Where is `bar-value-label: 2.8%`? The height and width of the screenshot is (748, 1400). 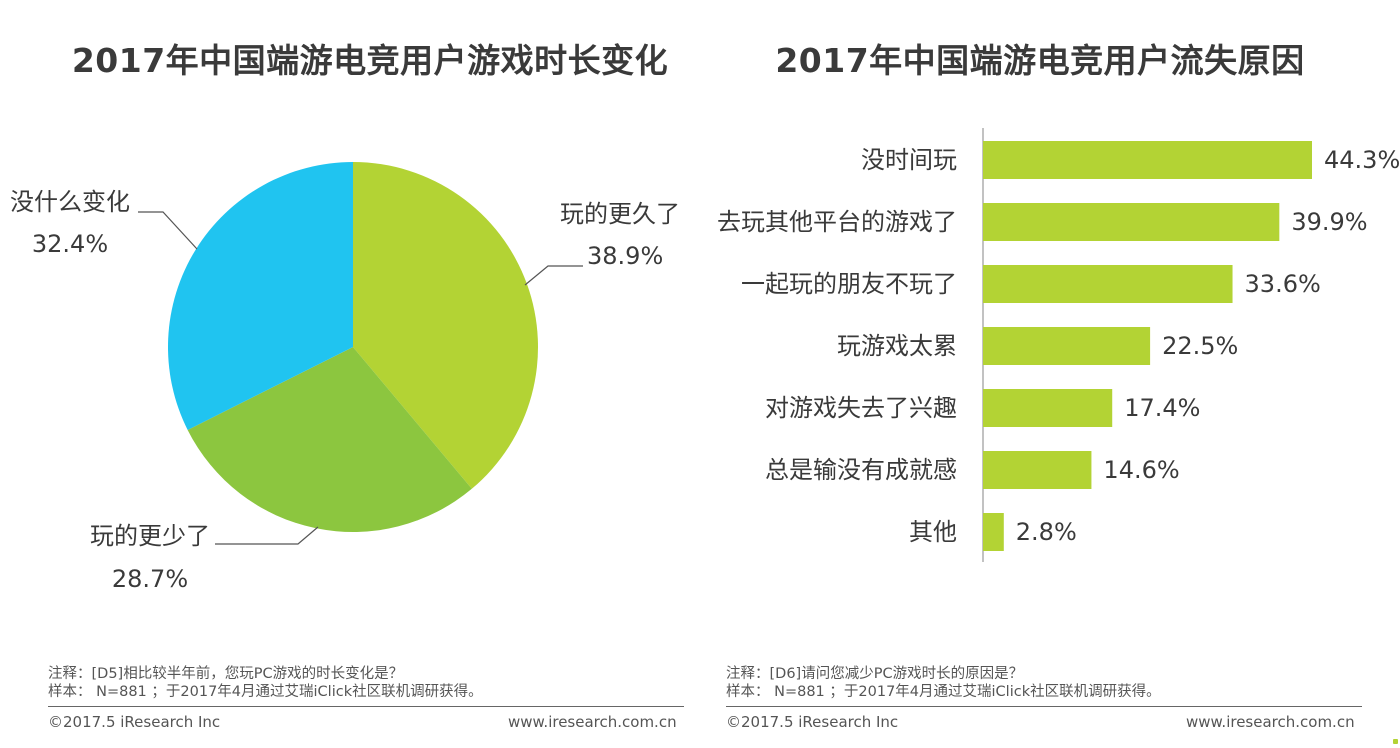
bar-value-label: 2.8% is located at coordinates (1046, 532).